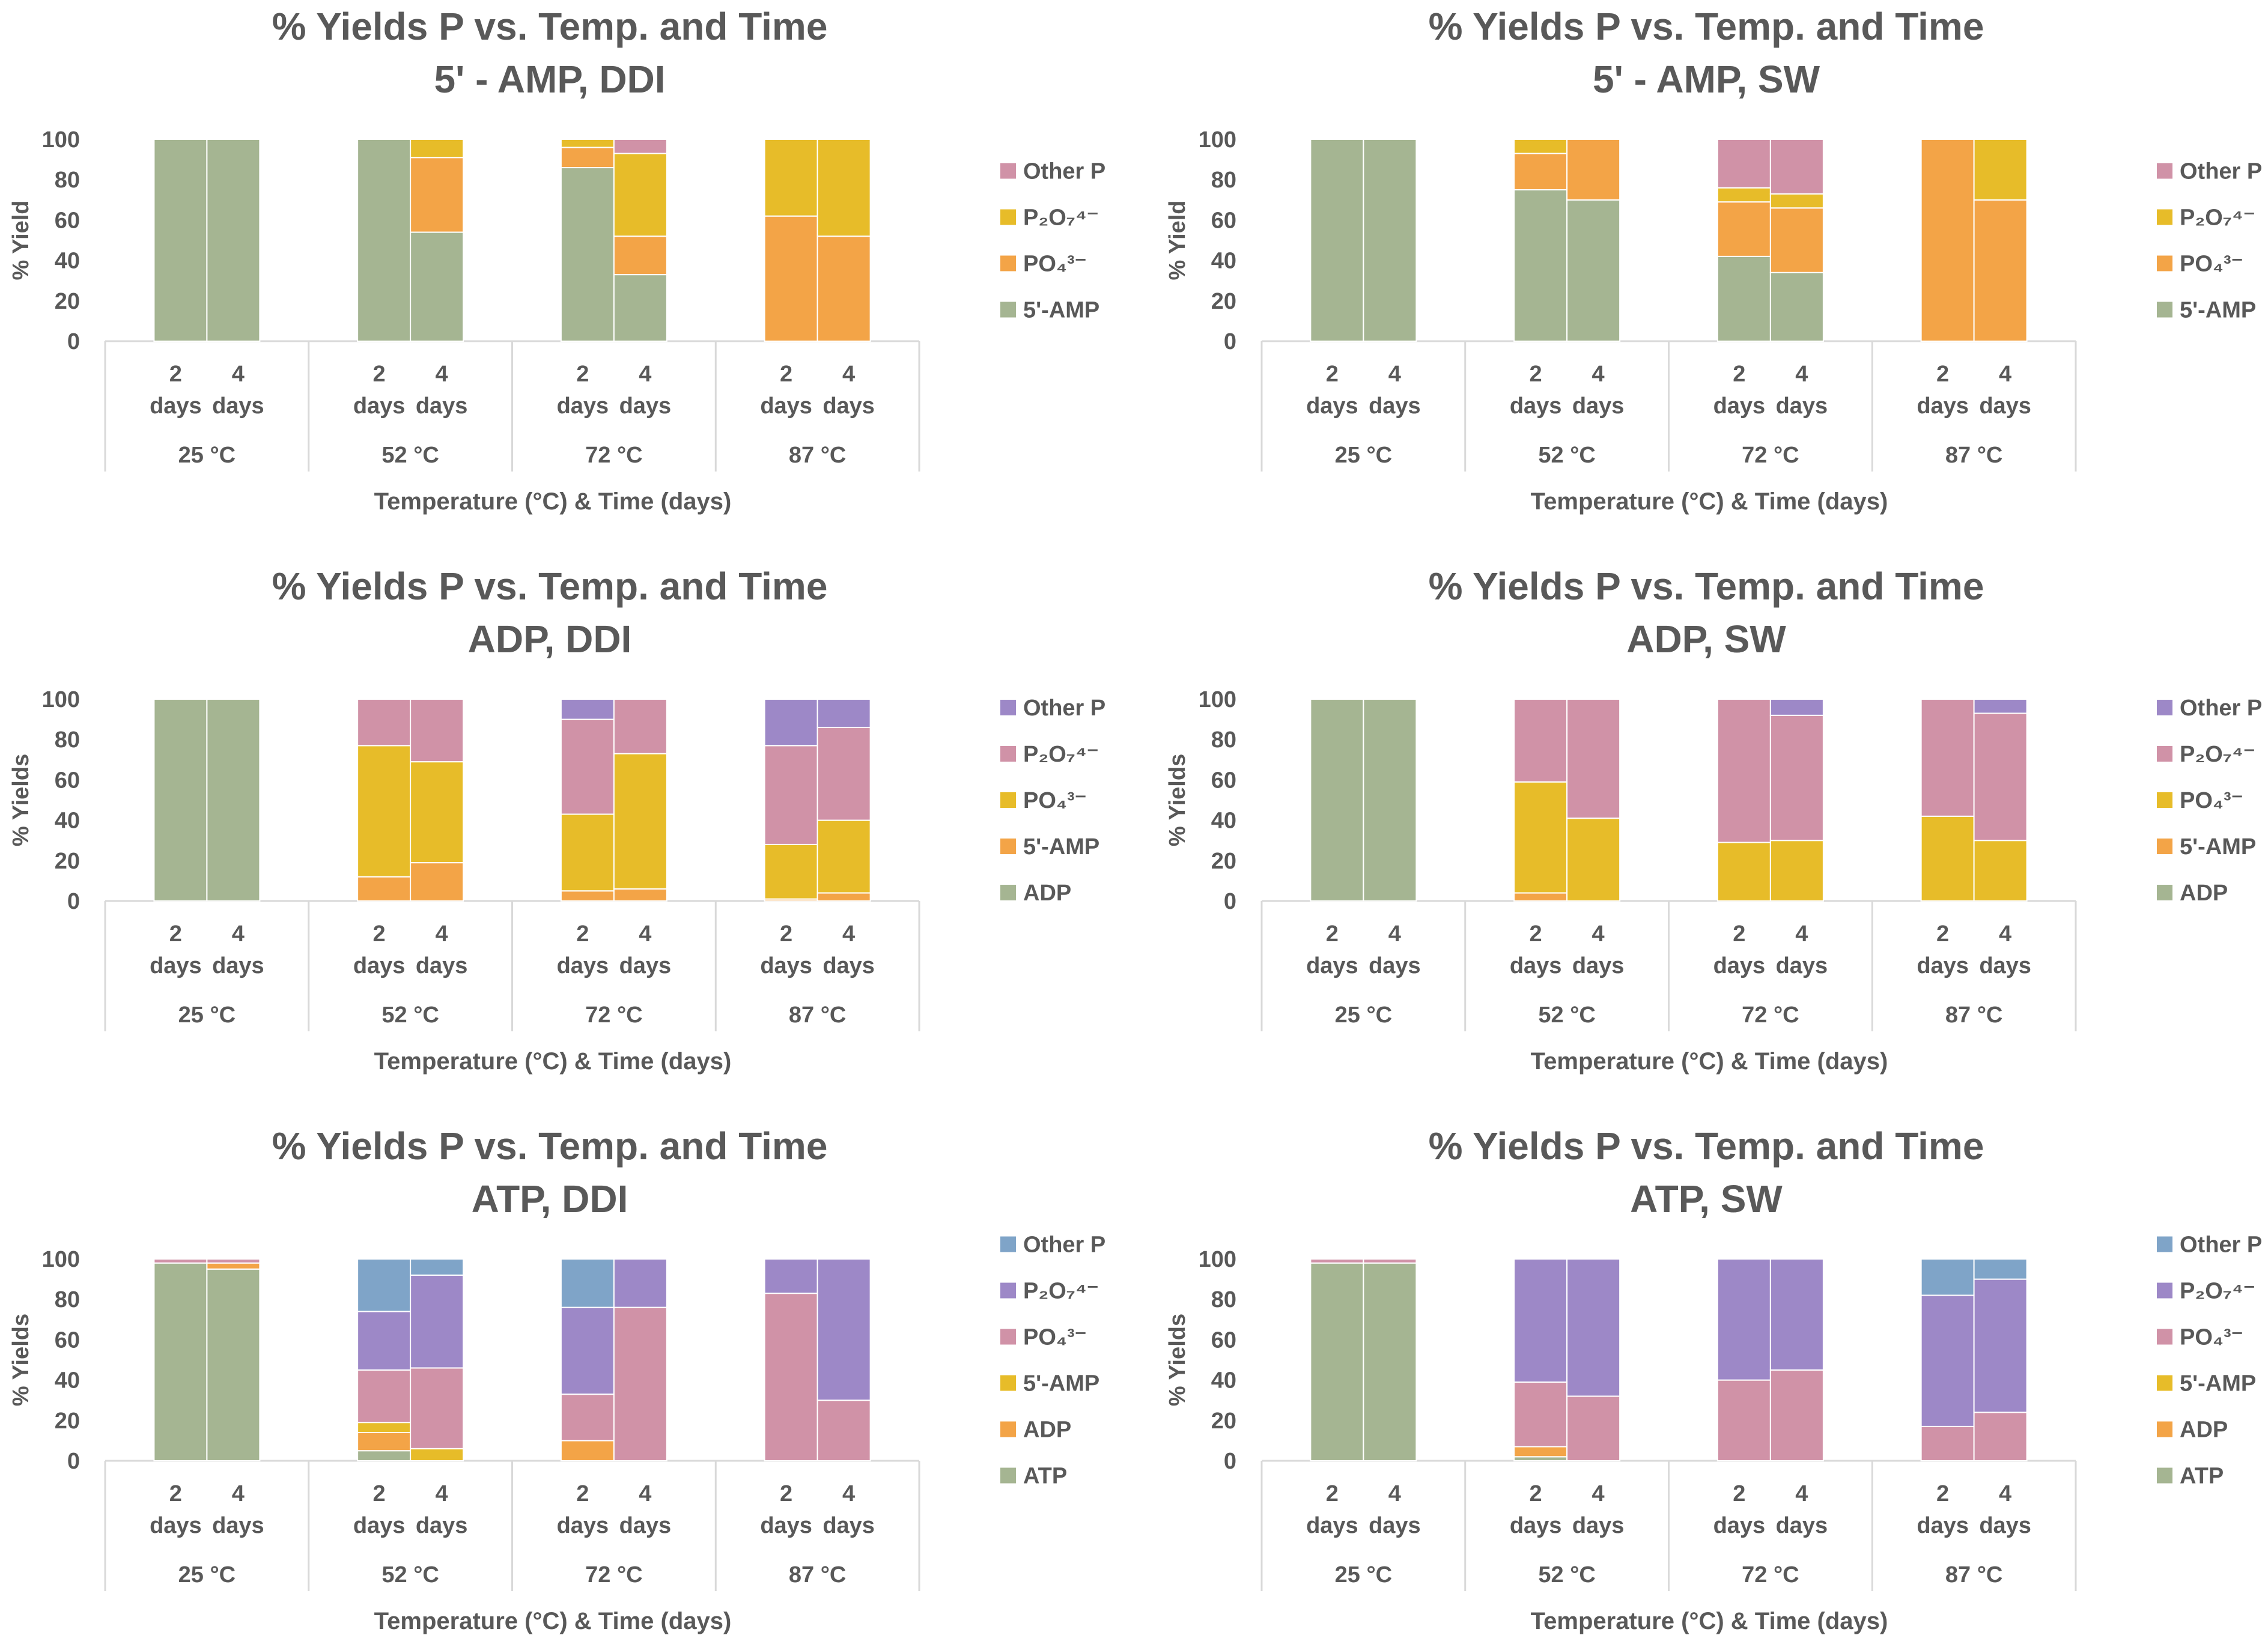 The image size is (2268, 1647). Describe the element at coordinates (1061, 847) in the screenshot. I see `legend-label-1: 5'-AMP` at that location.